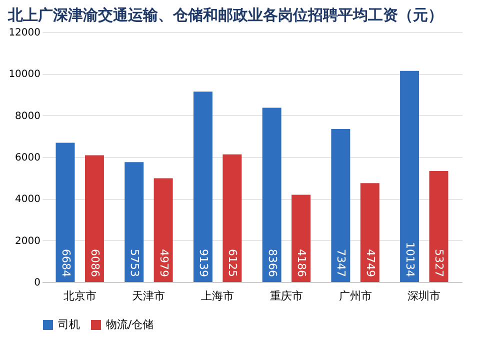  What do you see at coordinates (24, 74) in the screenshot?
I see `y-tick-label: 10000` at bounding box center [24, 74].